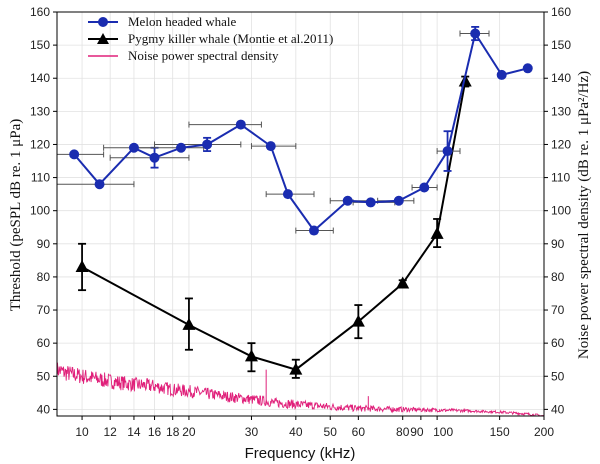 This screenshot has width=600, height=464. Describe the element at coordinates (189, 432) in the screenshot. I see `x-tick-label: 20` at that location.